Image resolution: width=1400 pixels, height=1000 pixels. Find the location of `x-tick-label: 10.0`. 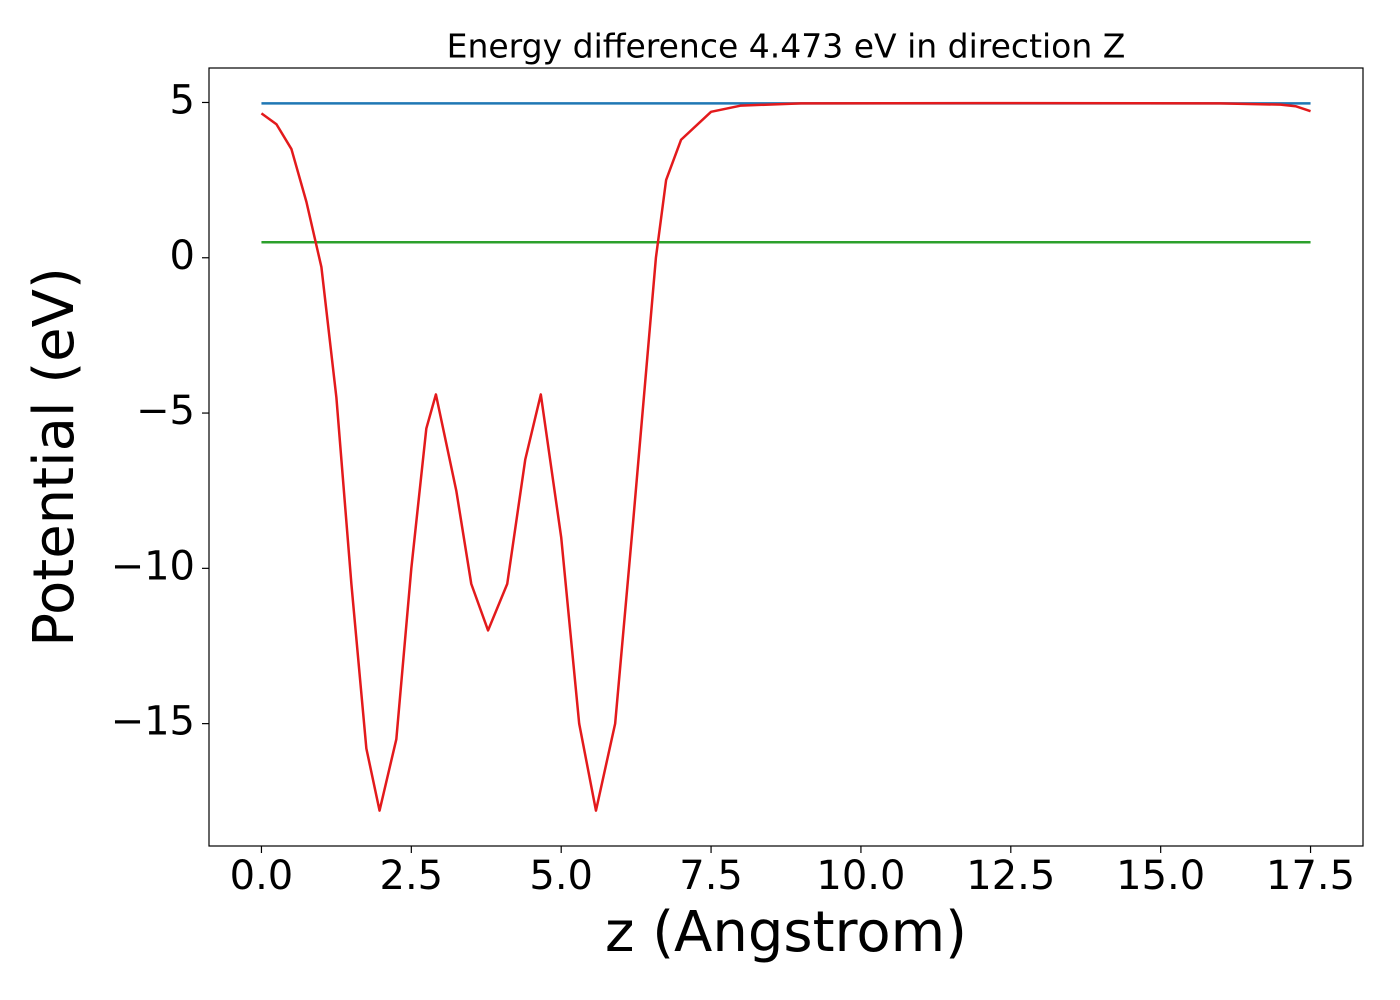

x-tick-label: 10.0 is located at coordinates (860, 876).